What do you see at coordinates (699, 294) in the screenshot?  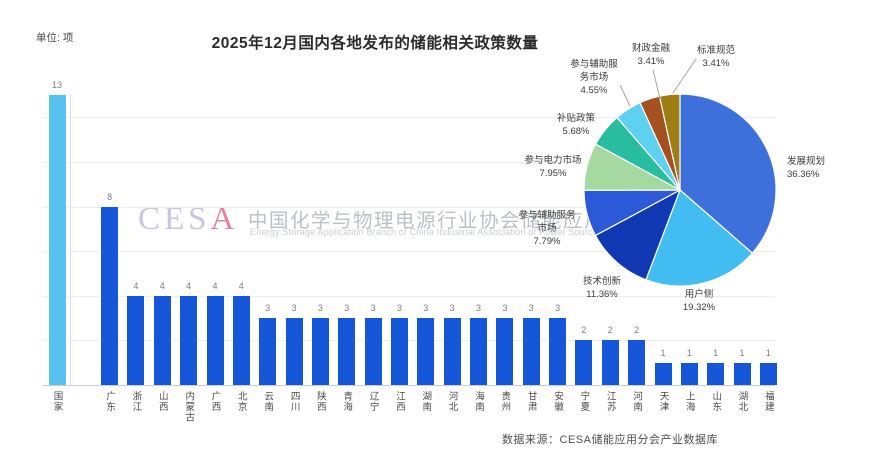 I see `pie-label-name: 用户侧` at bounding box center [699, 294].